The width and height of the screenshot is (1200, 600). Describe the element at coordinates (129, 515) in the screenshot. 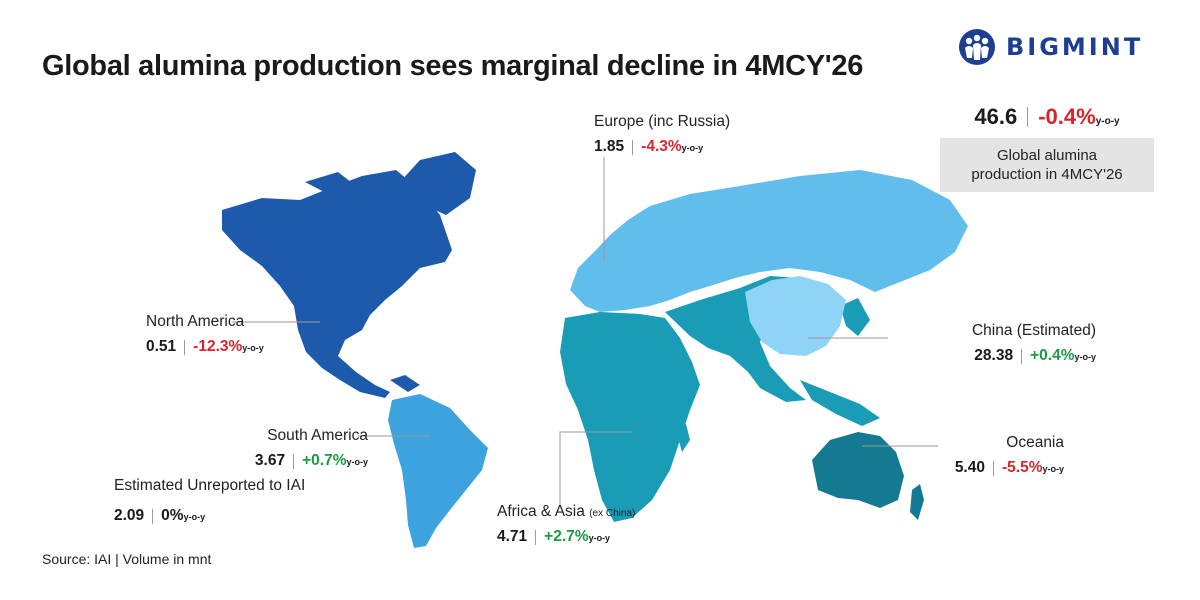

I see `region-value: 2.09` at that location.